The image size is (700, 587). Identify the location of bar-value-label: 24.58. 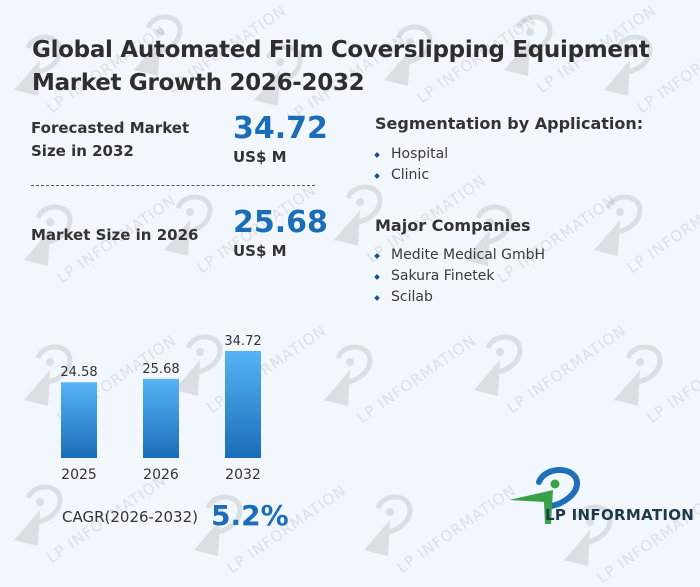
(78, 372).